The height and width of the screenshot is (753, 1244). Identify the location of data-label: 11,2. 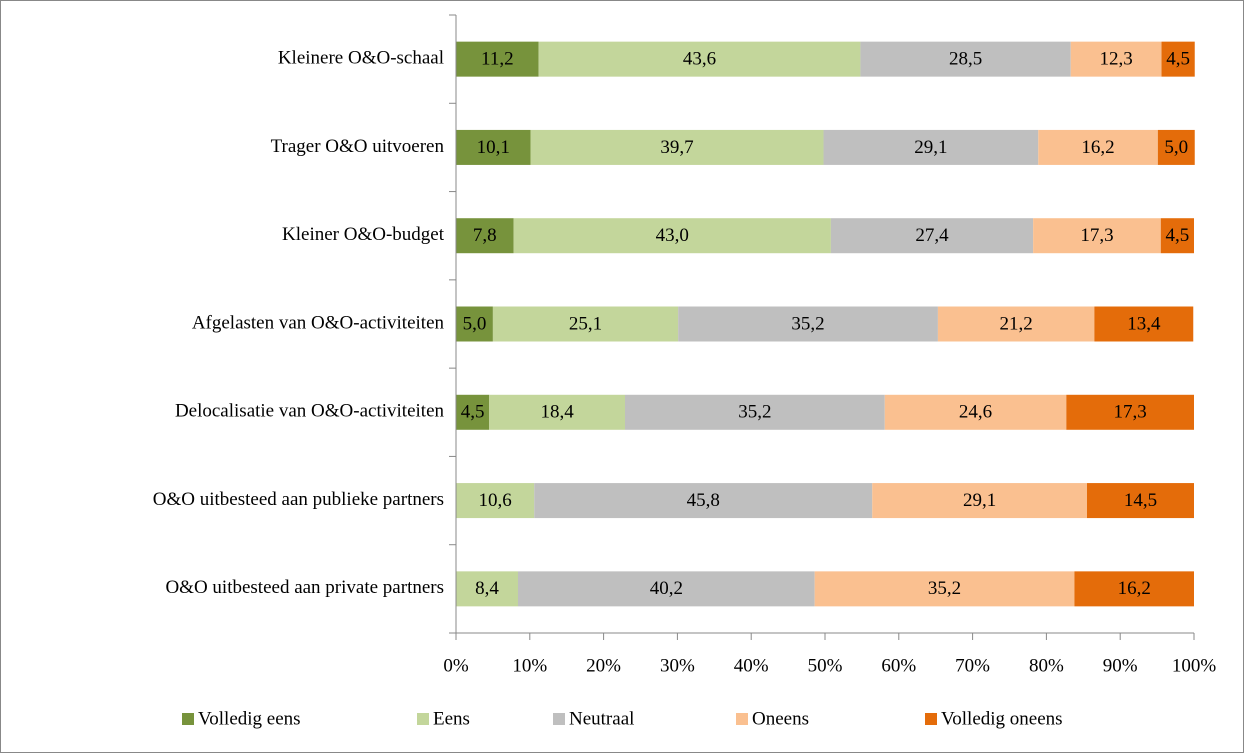
(497, 59).